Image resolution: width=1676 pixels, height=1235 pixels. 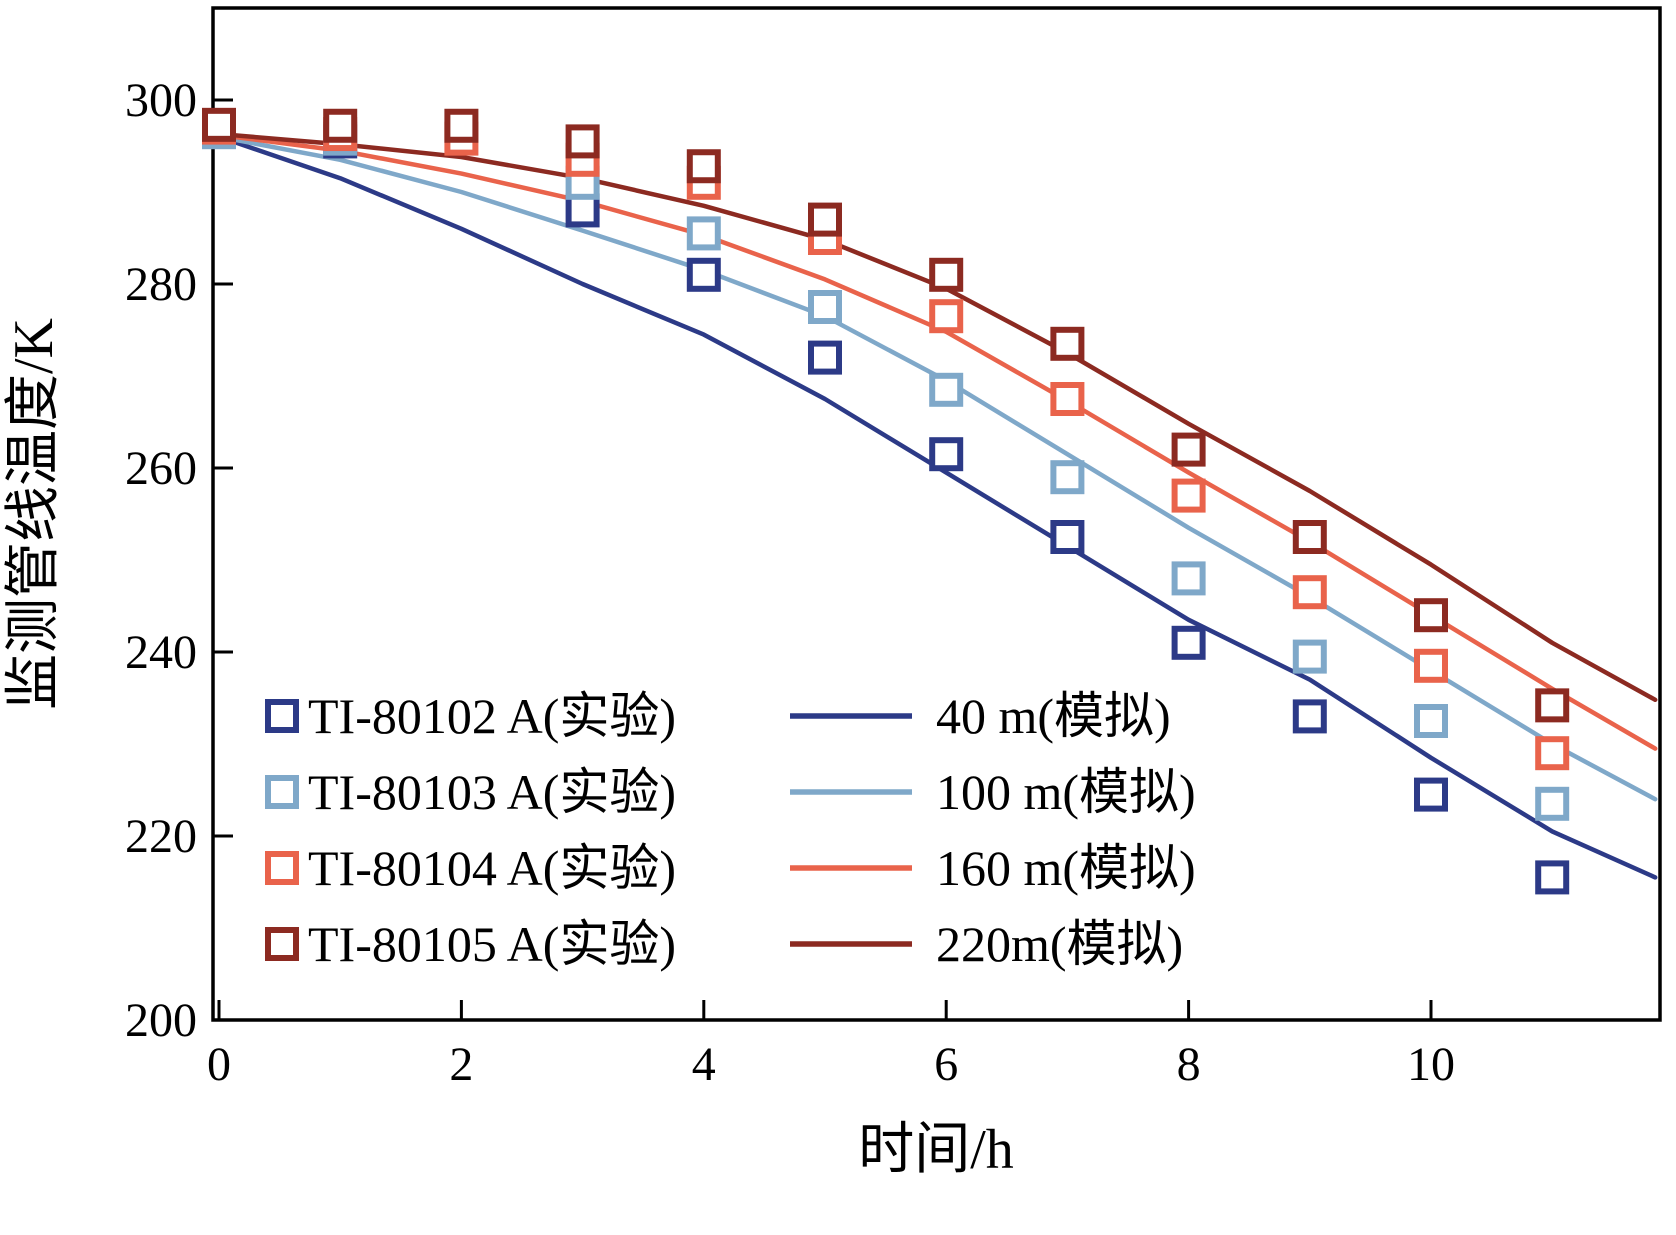 I want to click on y-tick-label: 280, so click(x=161, y=284).